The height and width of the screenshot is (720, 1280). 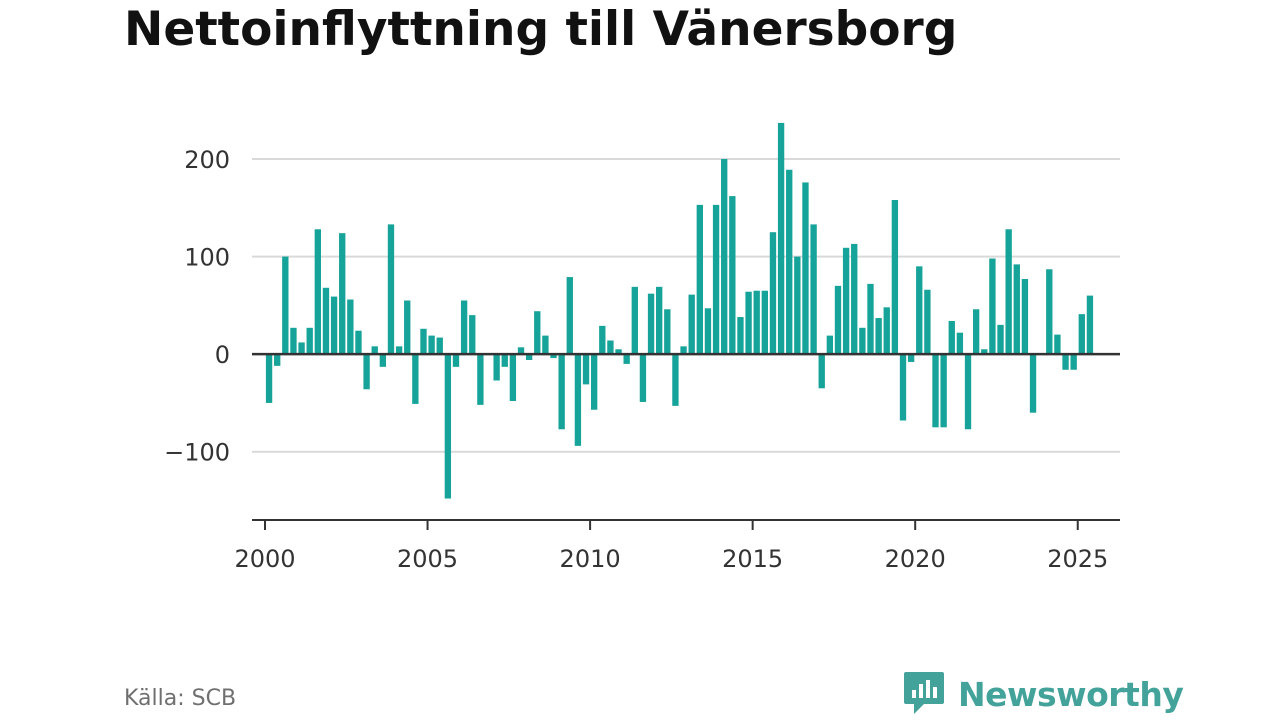 What do you see at coordinates (1071, 694) in the screenshot?
I see `newsworthy-logo-text: Newsworthy` at bounding box center [1071, 694].